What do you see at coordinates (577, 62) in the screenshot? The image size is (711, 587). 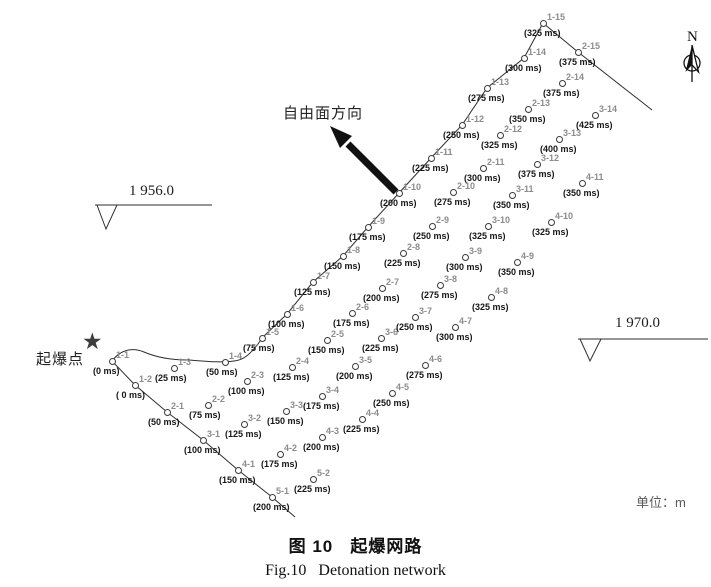 I see `hole-delay-label: (375 ms)` at bounding box center [577, 62].